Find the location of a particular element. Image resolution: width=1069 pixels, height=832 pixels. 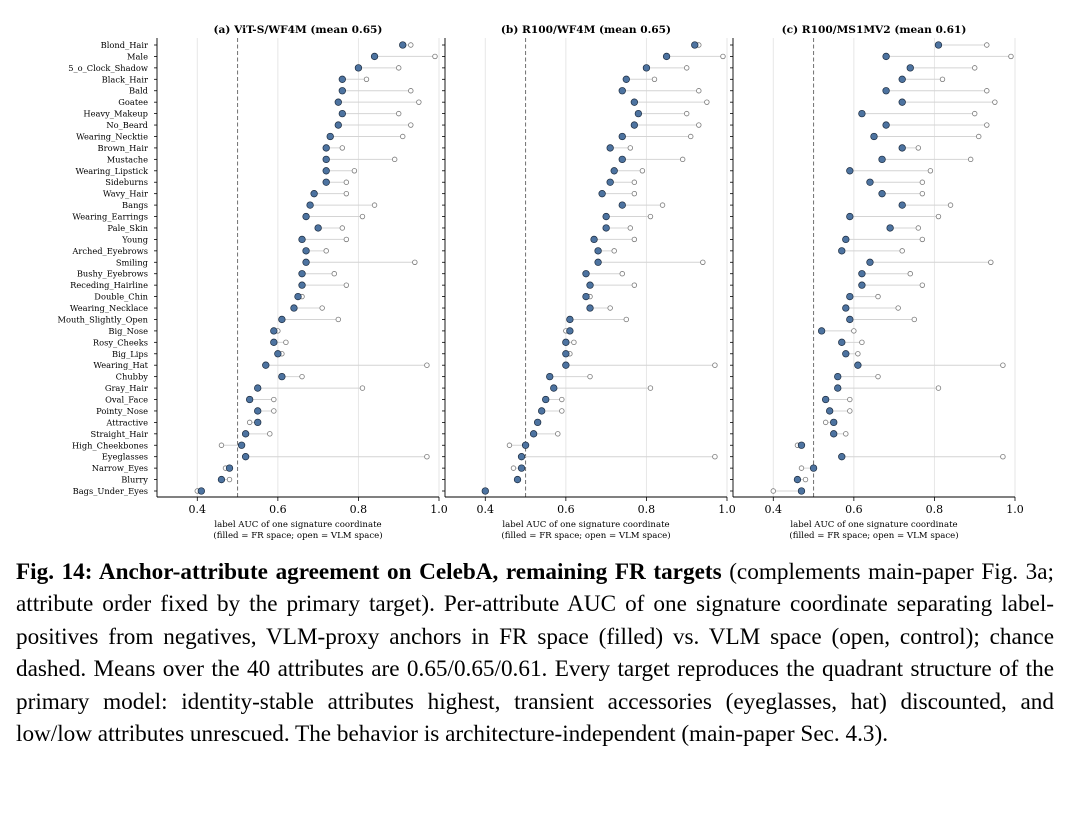

attribute-label: Wearing_Necklace is located at coordinates (109, 308).